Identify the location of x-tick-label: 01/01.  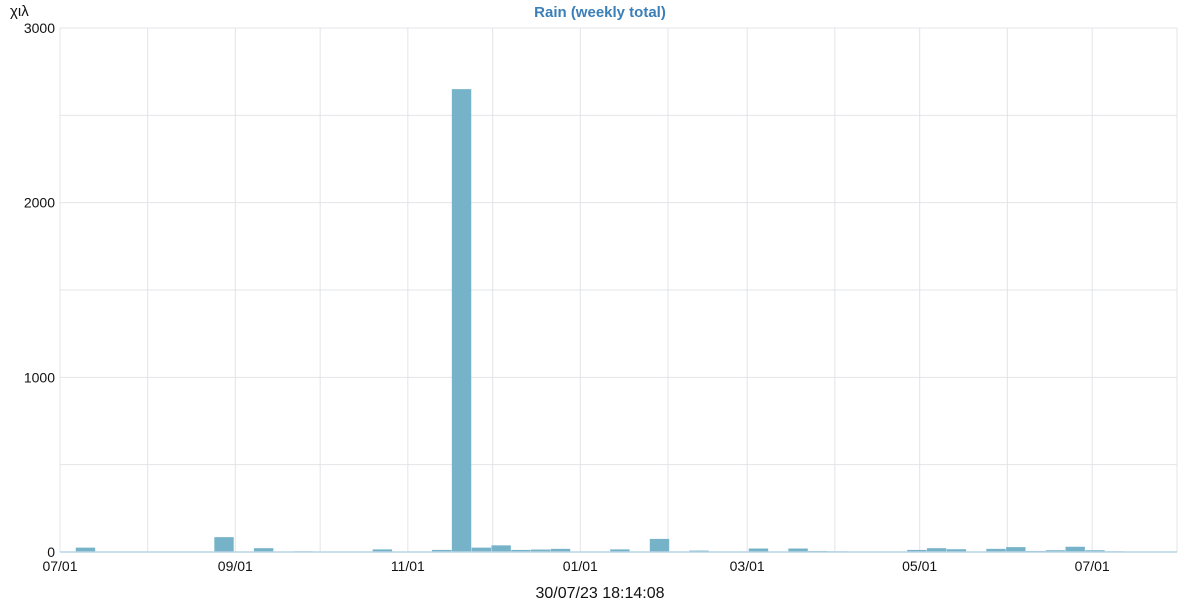
(580, 566).